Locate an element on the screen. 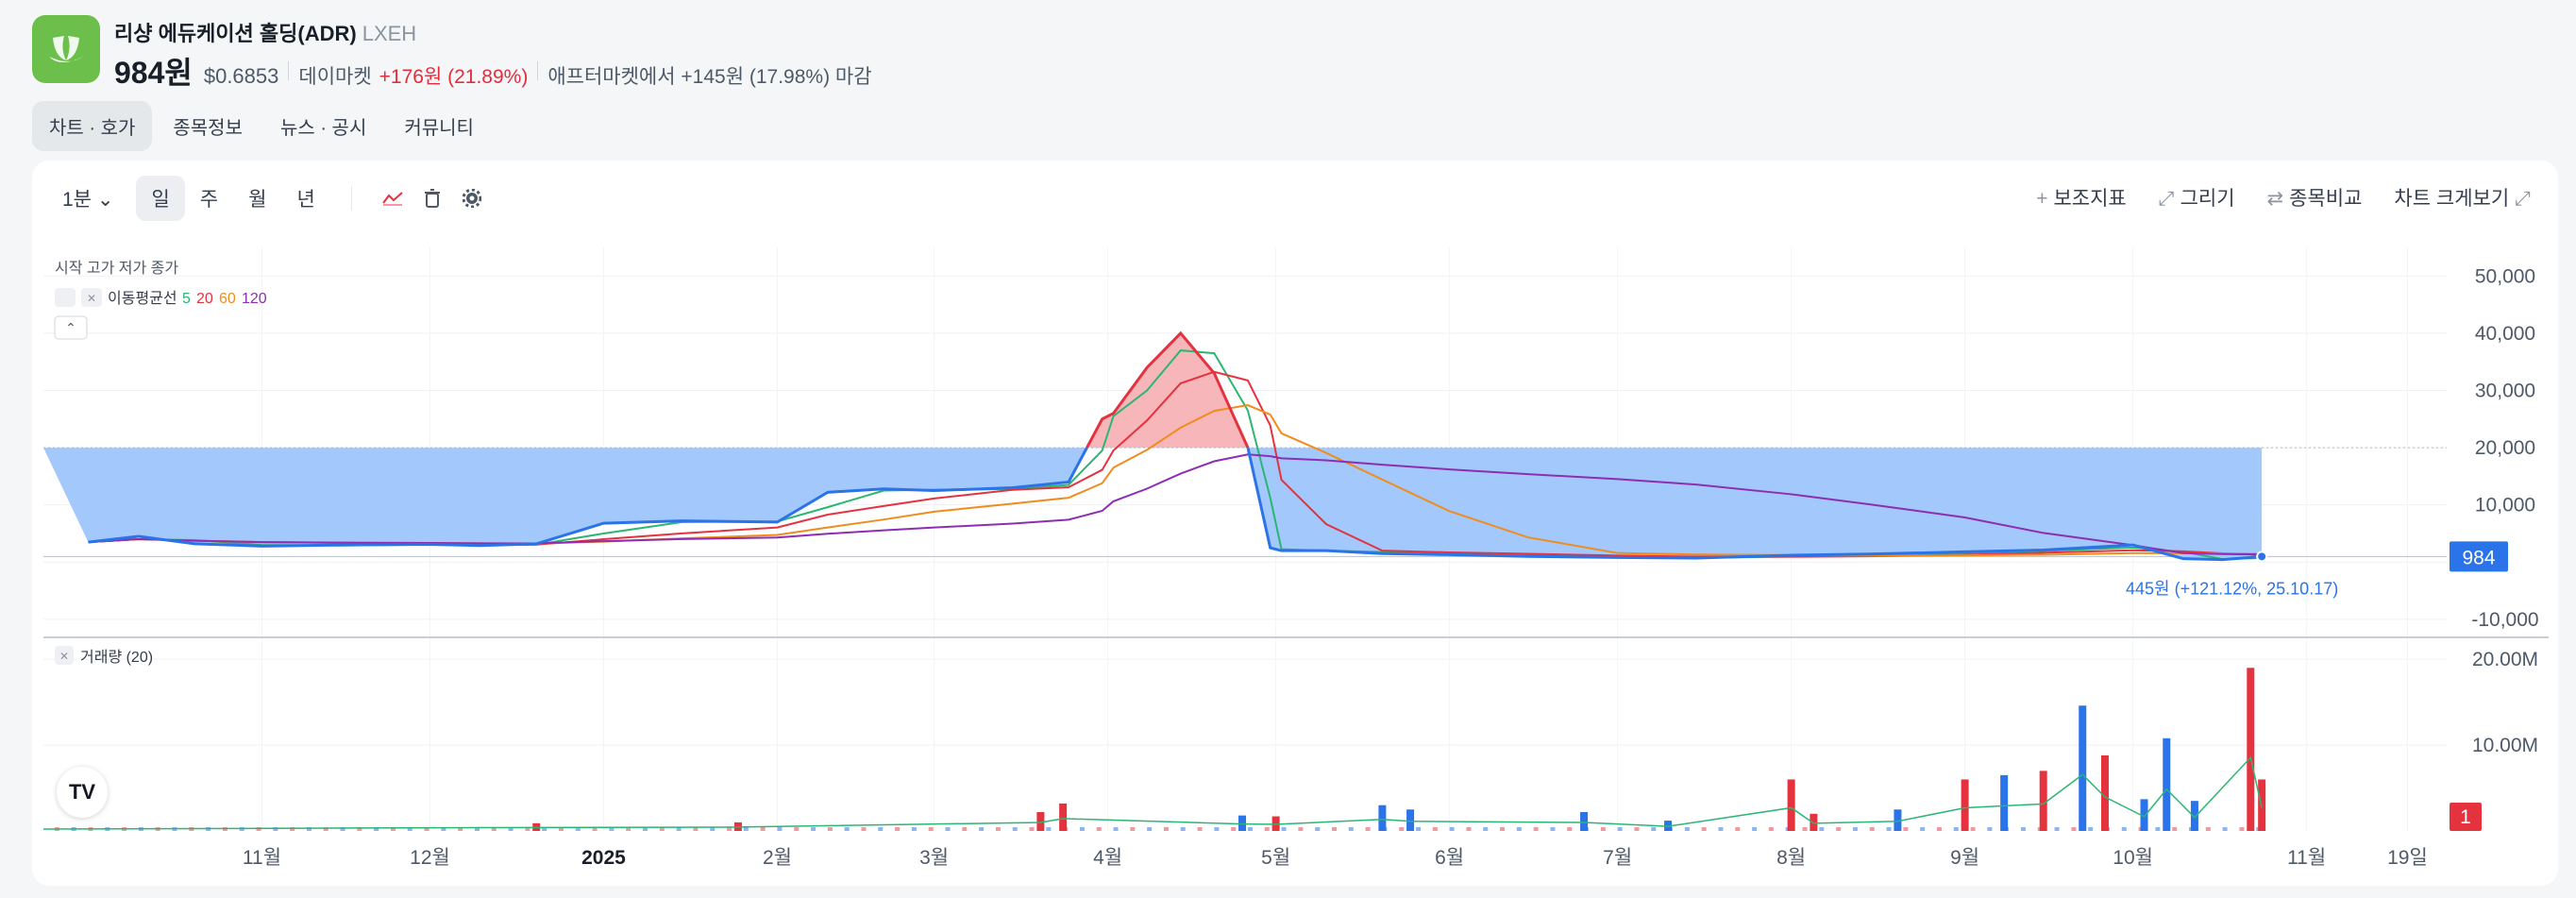 This screenshot has height=898, width=2576. x-tick-label: 8월 is located at coordinates (1791, 858).